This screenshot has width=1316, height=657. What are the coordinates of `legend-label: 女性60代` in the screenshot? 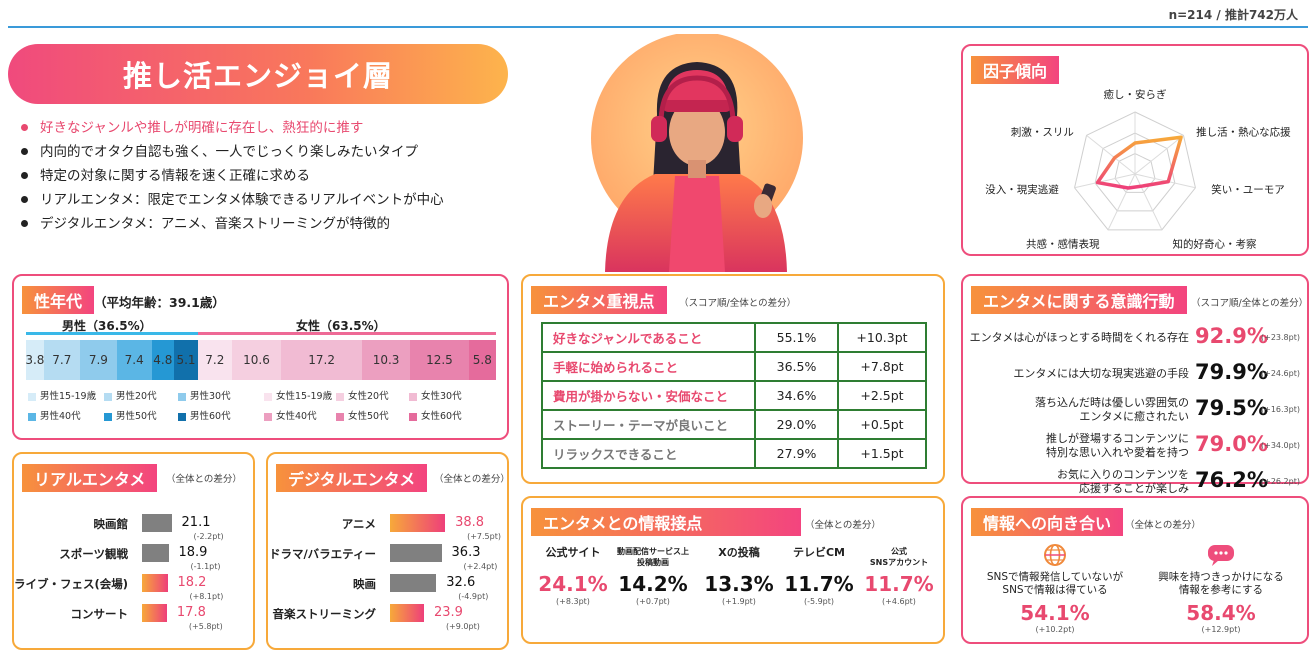 It's located at (441, 416).